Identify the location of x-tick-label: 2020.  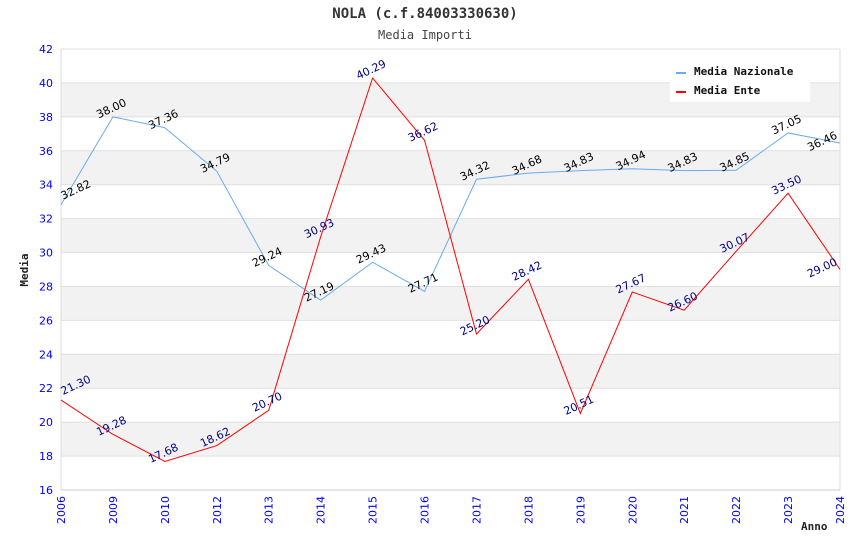
(632, 510).